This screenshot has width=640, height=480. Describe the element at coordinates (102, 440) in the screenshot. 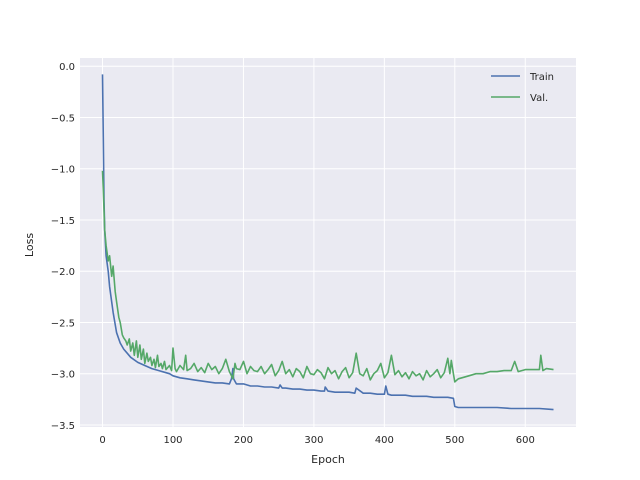

I see `x-tick-label: 0` at that location.